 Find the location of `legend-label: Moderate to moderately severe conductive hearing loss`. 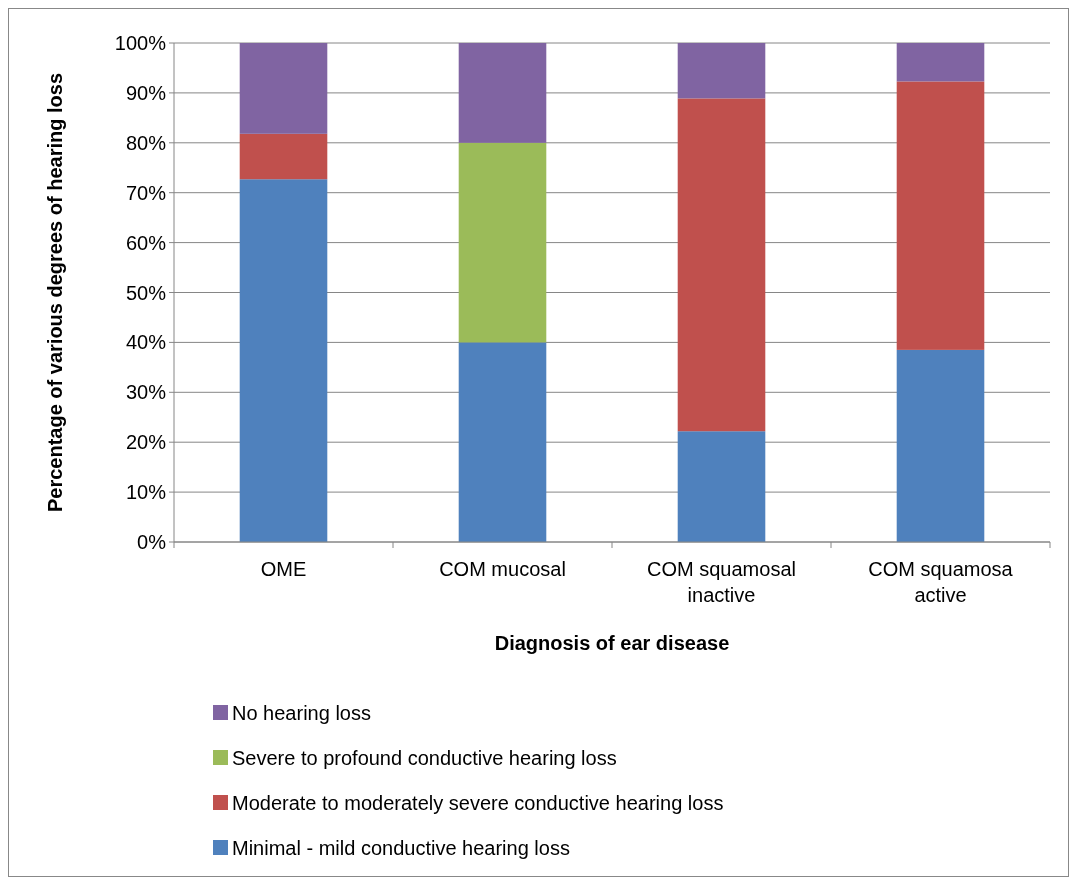

legend-label: Moderate to moderately severe conductive hearing loss is located at coordinates (478, 803).